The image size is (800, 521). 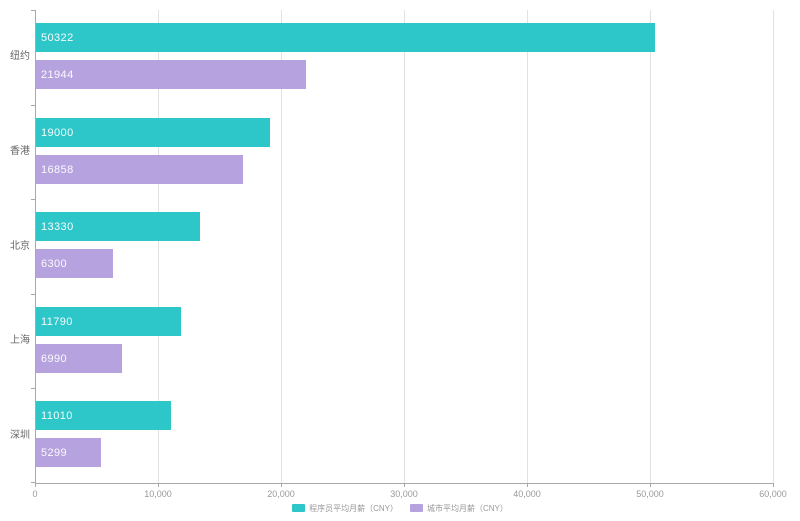 I want to click on bar-value-label: 50322, so click(x=57, y=37).